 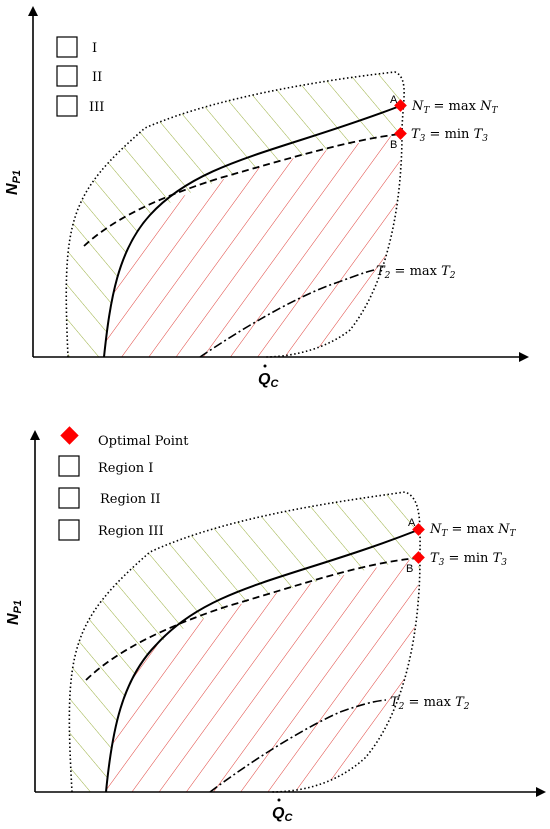 I want to click on legend-label-optimal: Optimal Point, so click(x=143, y=441).